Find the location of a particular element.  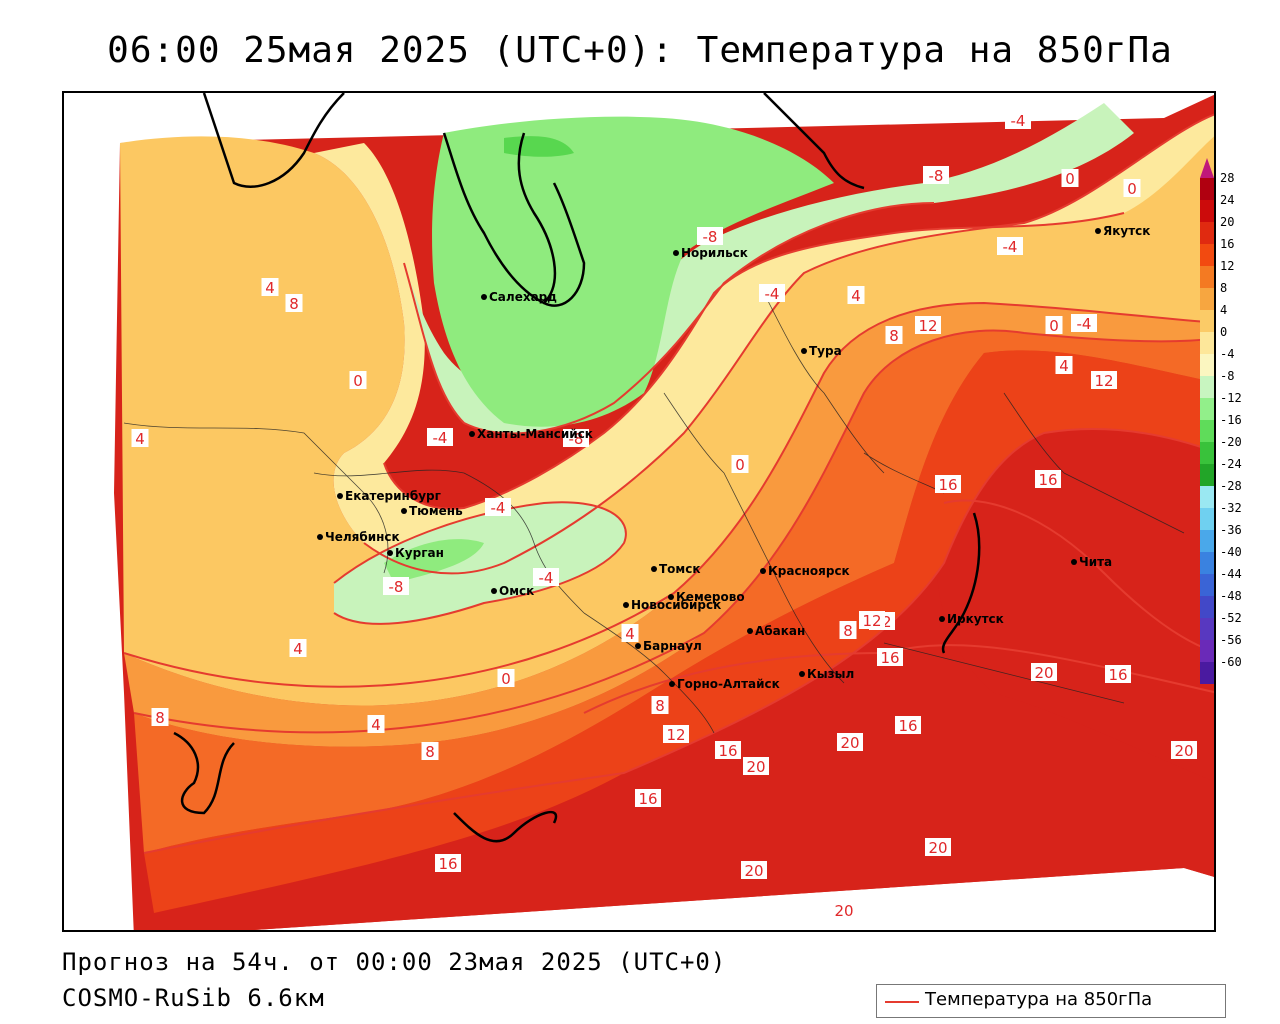

city-marker: Горно-Алтайск is located at coordinates (724, 684).